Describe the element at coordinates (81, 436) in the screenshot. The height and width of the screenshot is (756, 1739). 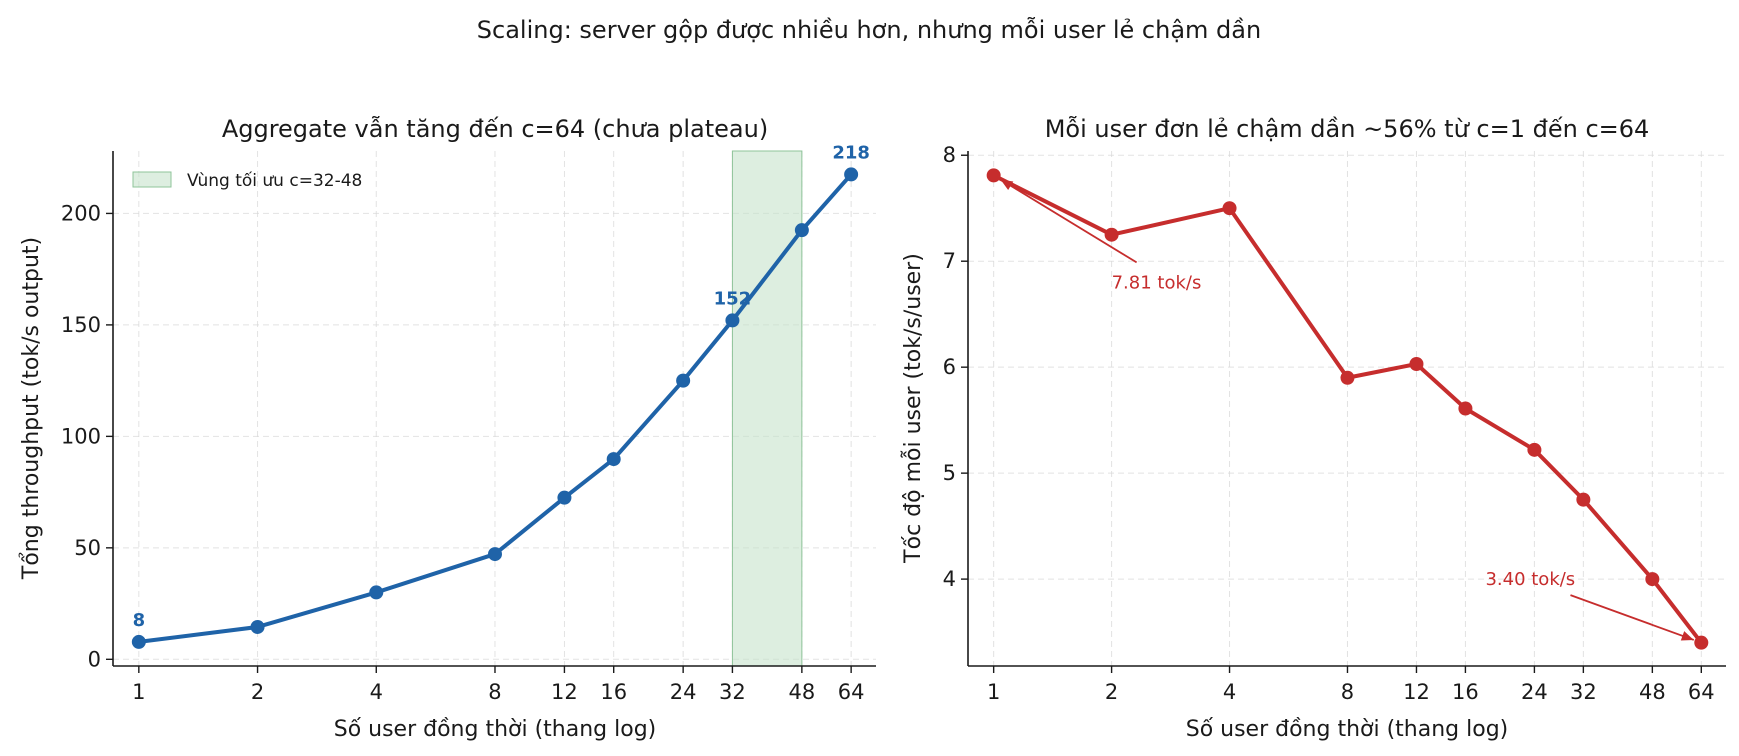
I see `throughput-y-tick-label: 100` at that location.